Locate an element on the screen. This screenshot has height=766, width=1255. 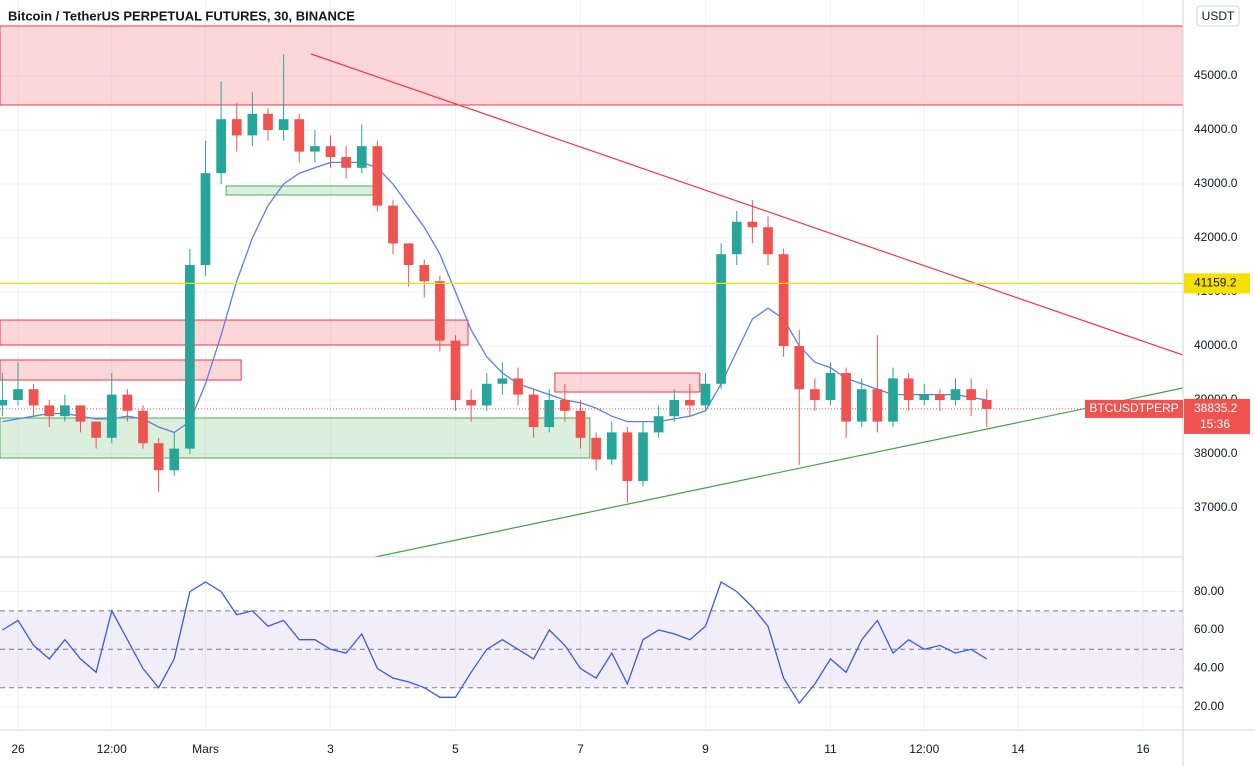
trend-line is located at coordinates (778, 472).